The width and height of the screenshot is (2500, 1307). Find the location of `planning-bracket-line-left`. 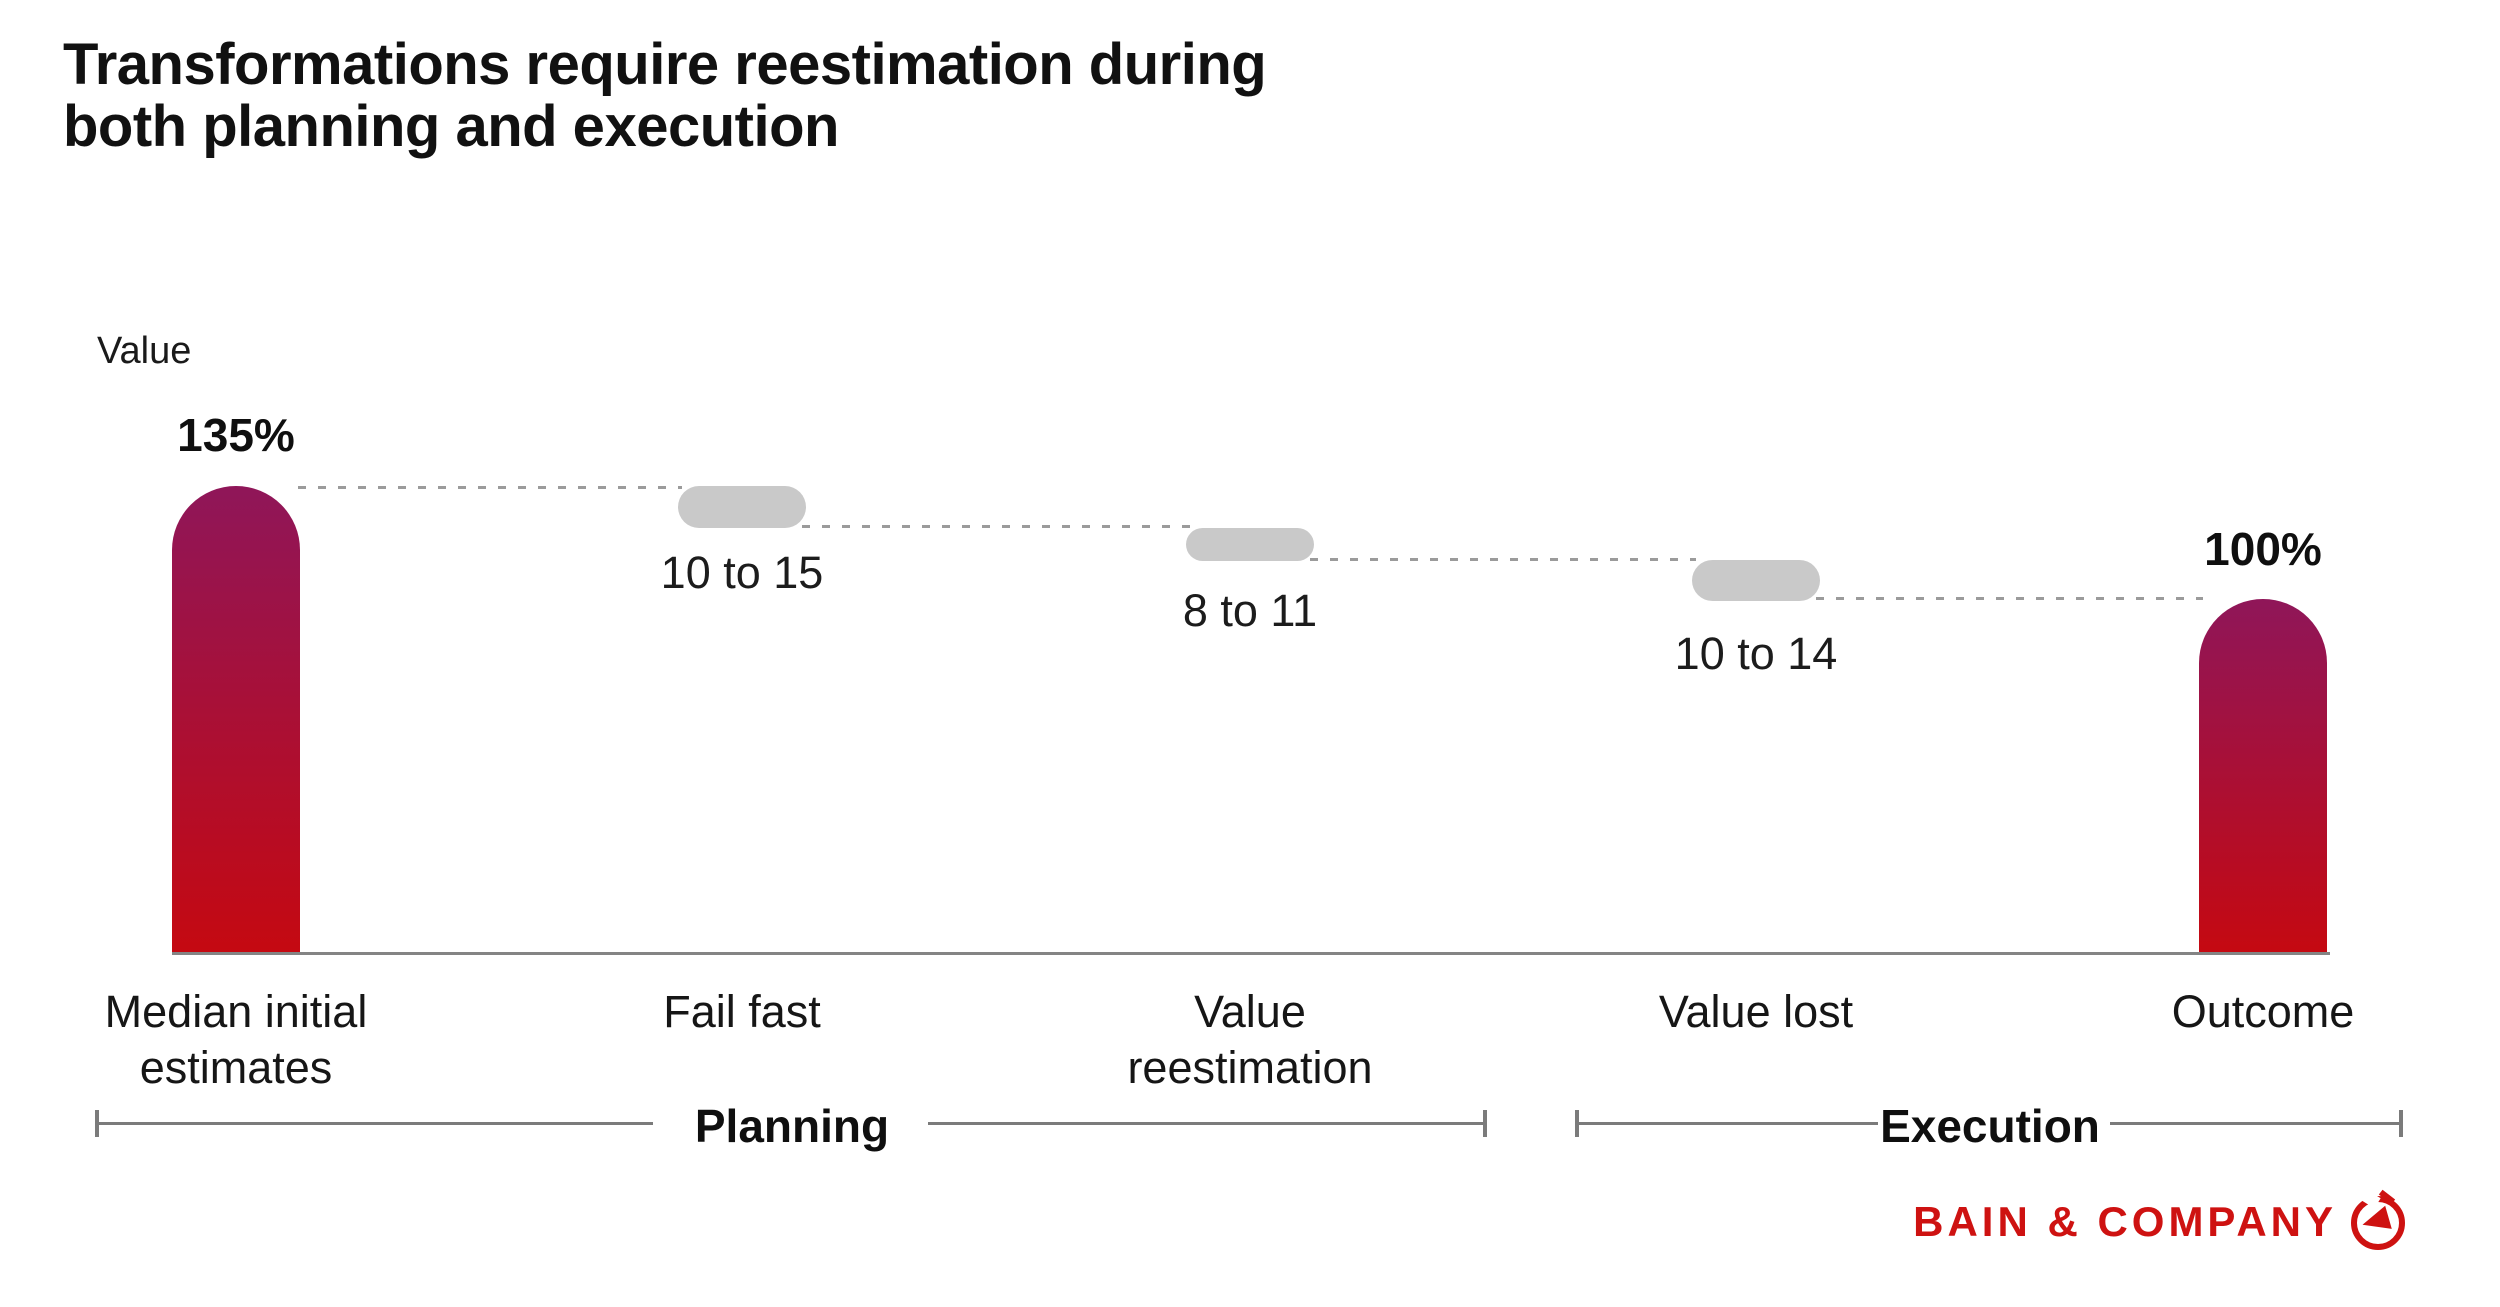

planning-bracket-line-left is located at coordinates (374, 1123).